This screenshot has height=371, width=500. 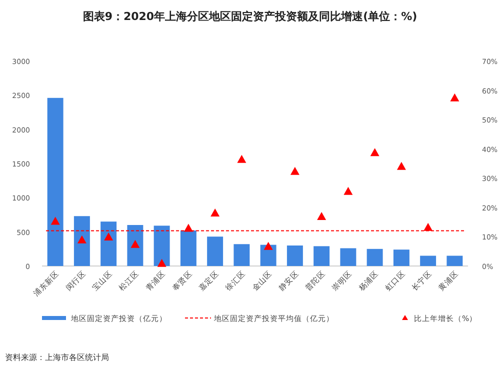 I want to click on chart-title: 图表9：2020年上海分区地区固定资产投资额及同比增速(单位：%), so click(x=250, y=16).